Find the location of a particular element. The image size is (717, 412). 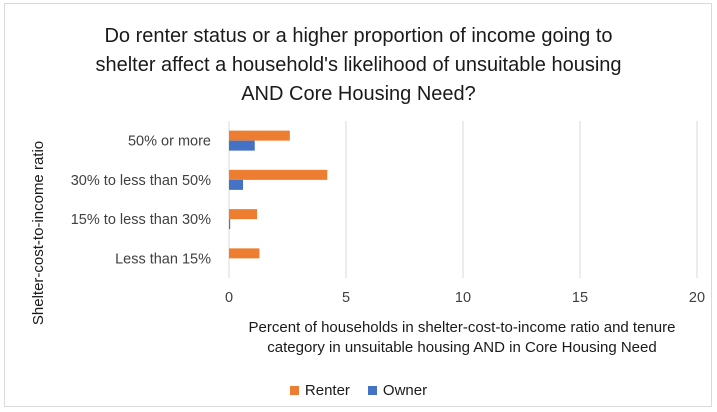

y-tick-label: Less than 15% is located at coordinates (163, 259).